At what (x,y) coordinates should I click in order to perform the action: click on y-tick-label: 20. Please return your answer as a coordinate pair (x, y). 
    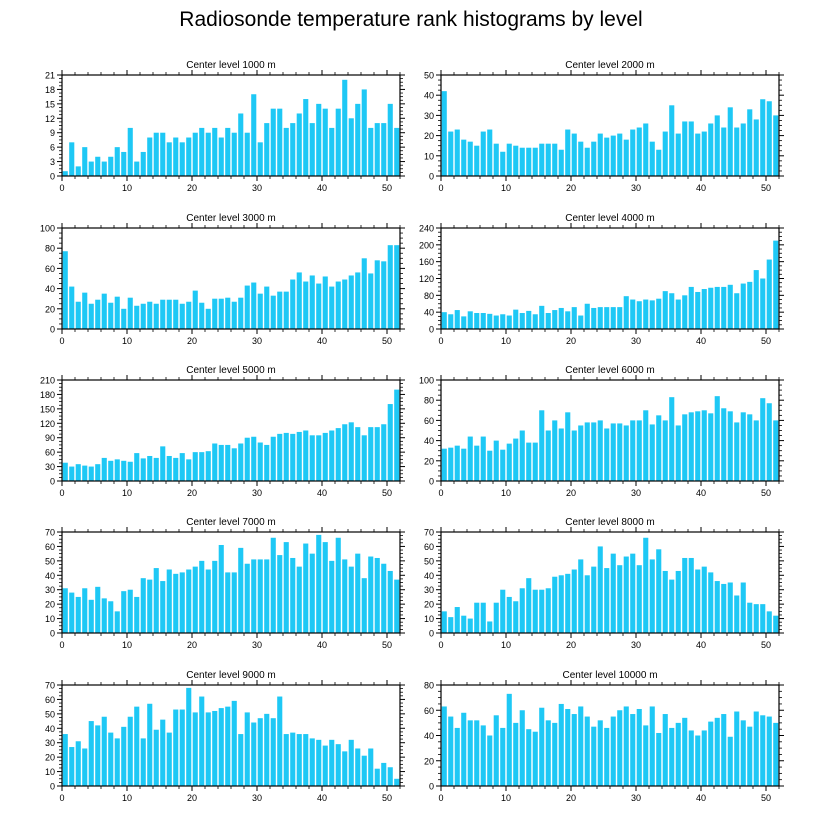
    Looking at the image, I should click on (429, 605).